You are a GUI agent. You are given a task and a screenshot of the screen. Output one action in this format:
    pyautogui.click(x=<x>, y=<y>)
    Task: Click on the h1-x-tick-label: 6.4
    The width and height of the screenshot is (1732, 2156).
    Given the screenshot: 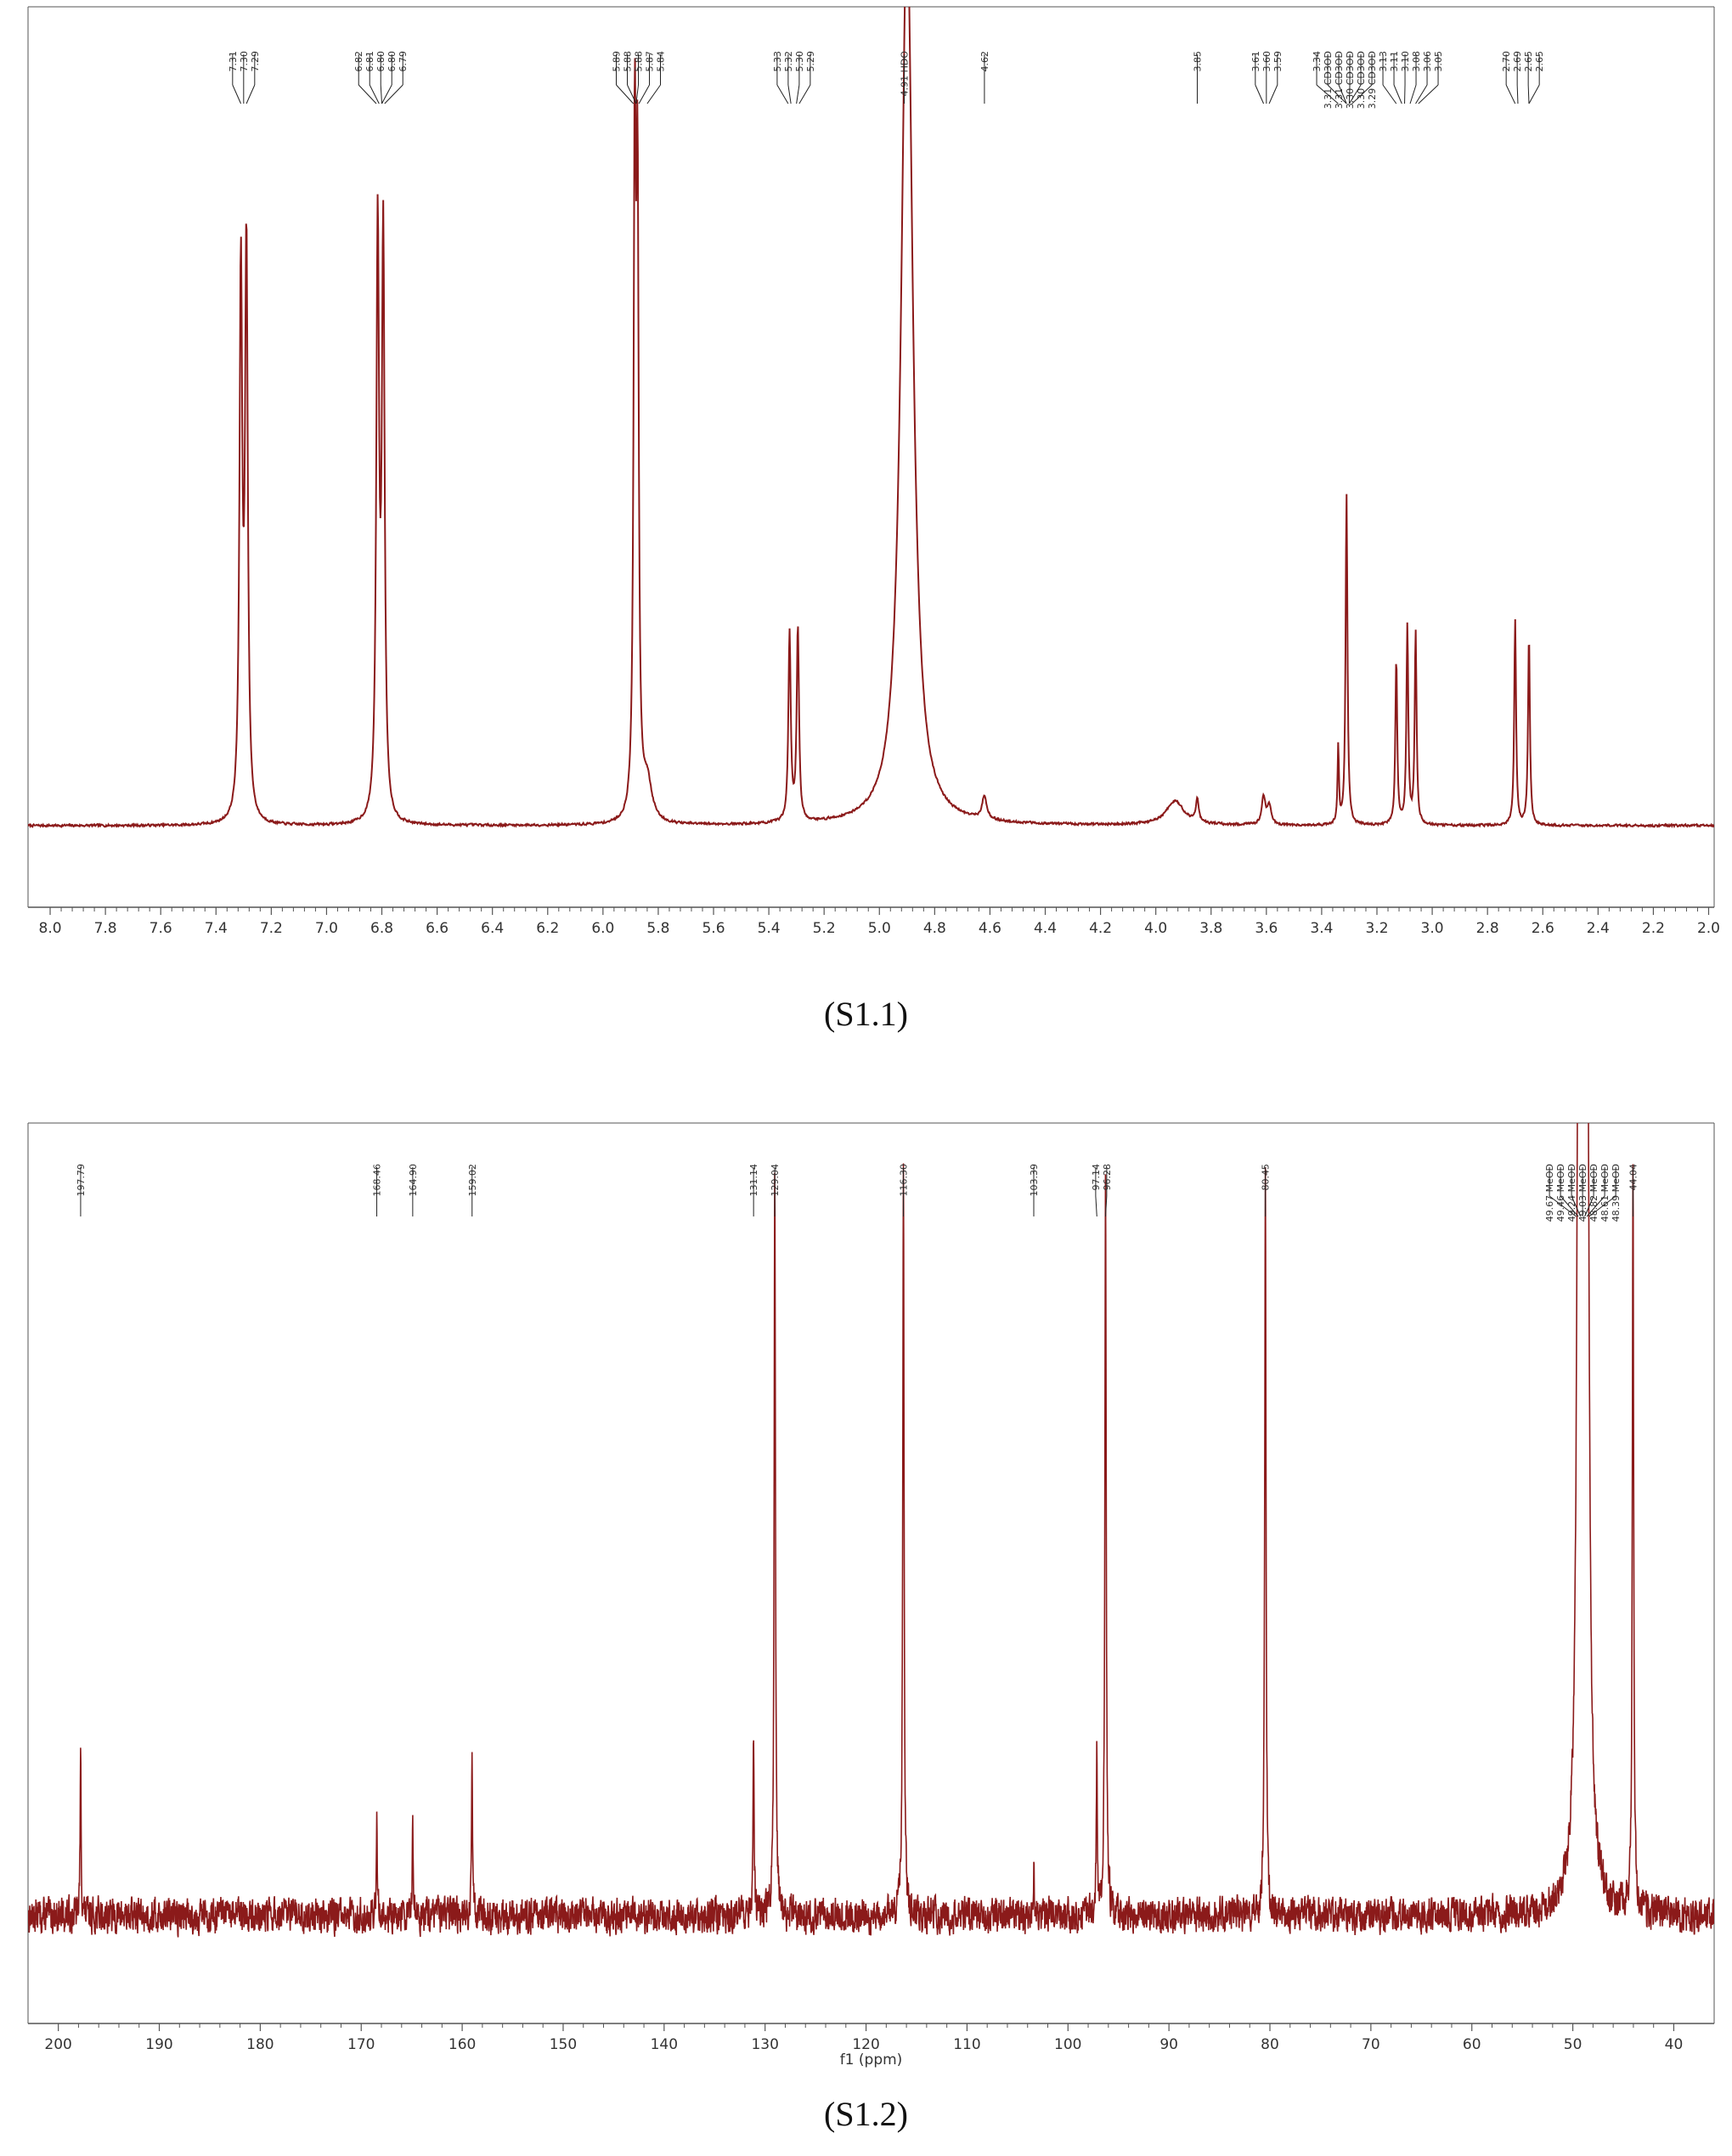 What is the action you would take?
    pyautogui.click(x=492, y=927)
    